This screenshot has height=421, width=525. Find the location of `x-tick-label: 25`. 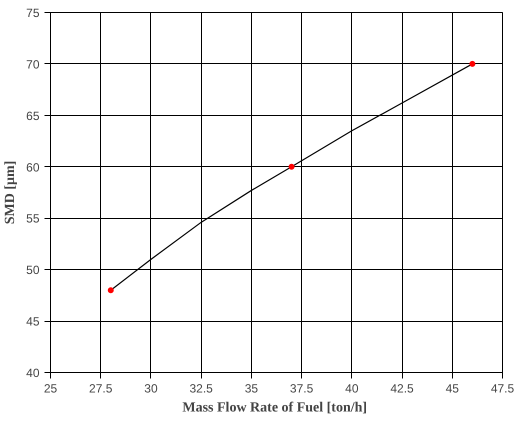

x-tick-label: 25 is located at coordinates (51, 389).